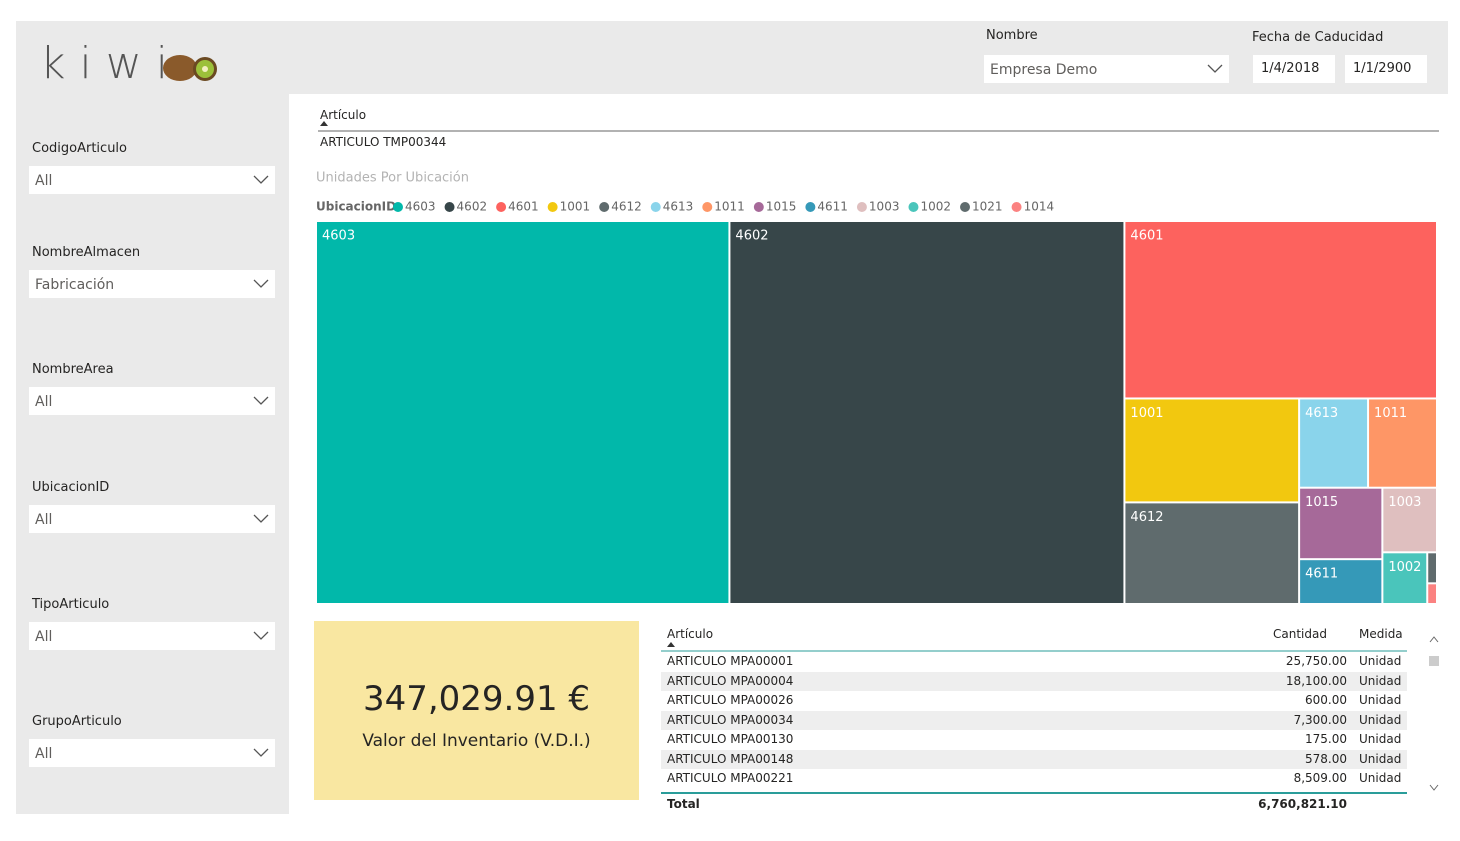 The height and width of the screenshot is (841, 1460). I want to click on total-label: Total, so click(683, 804).